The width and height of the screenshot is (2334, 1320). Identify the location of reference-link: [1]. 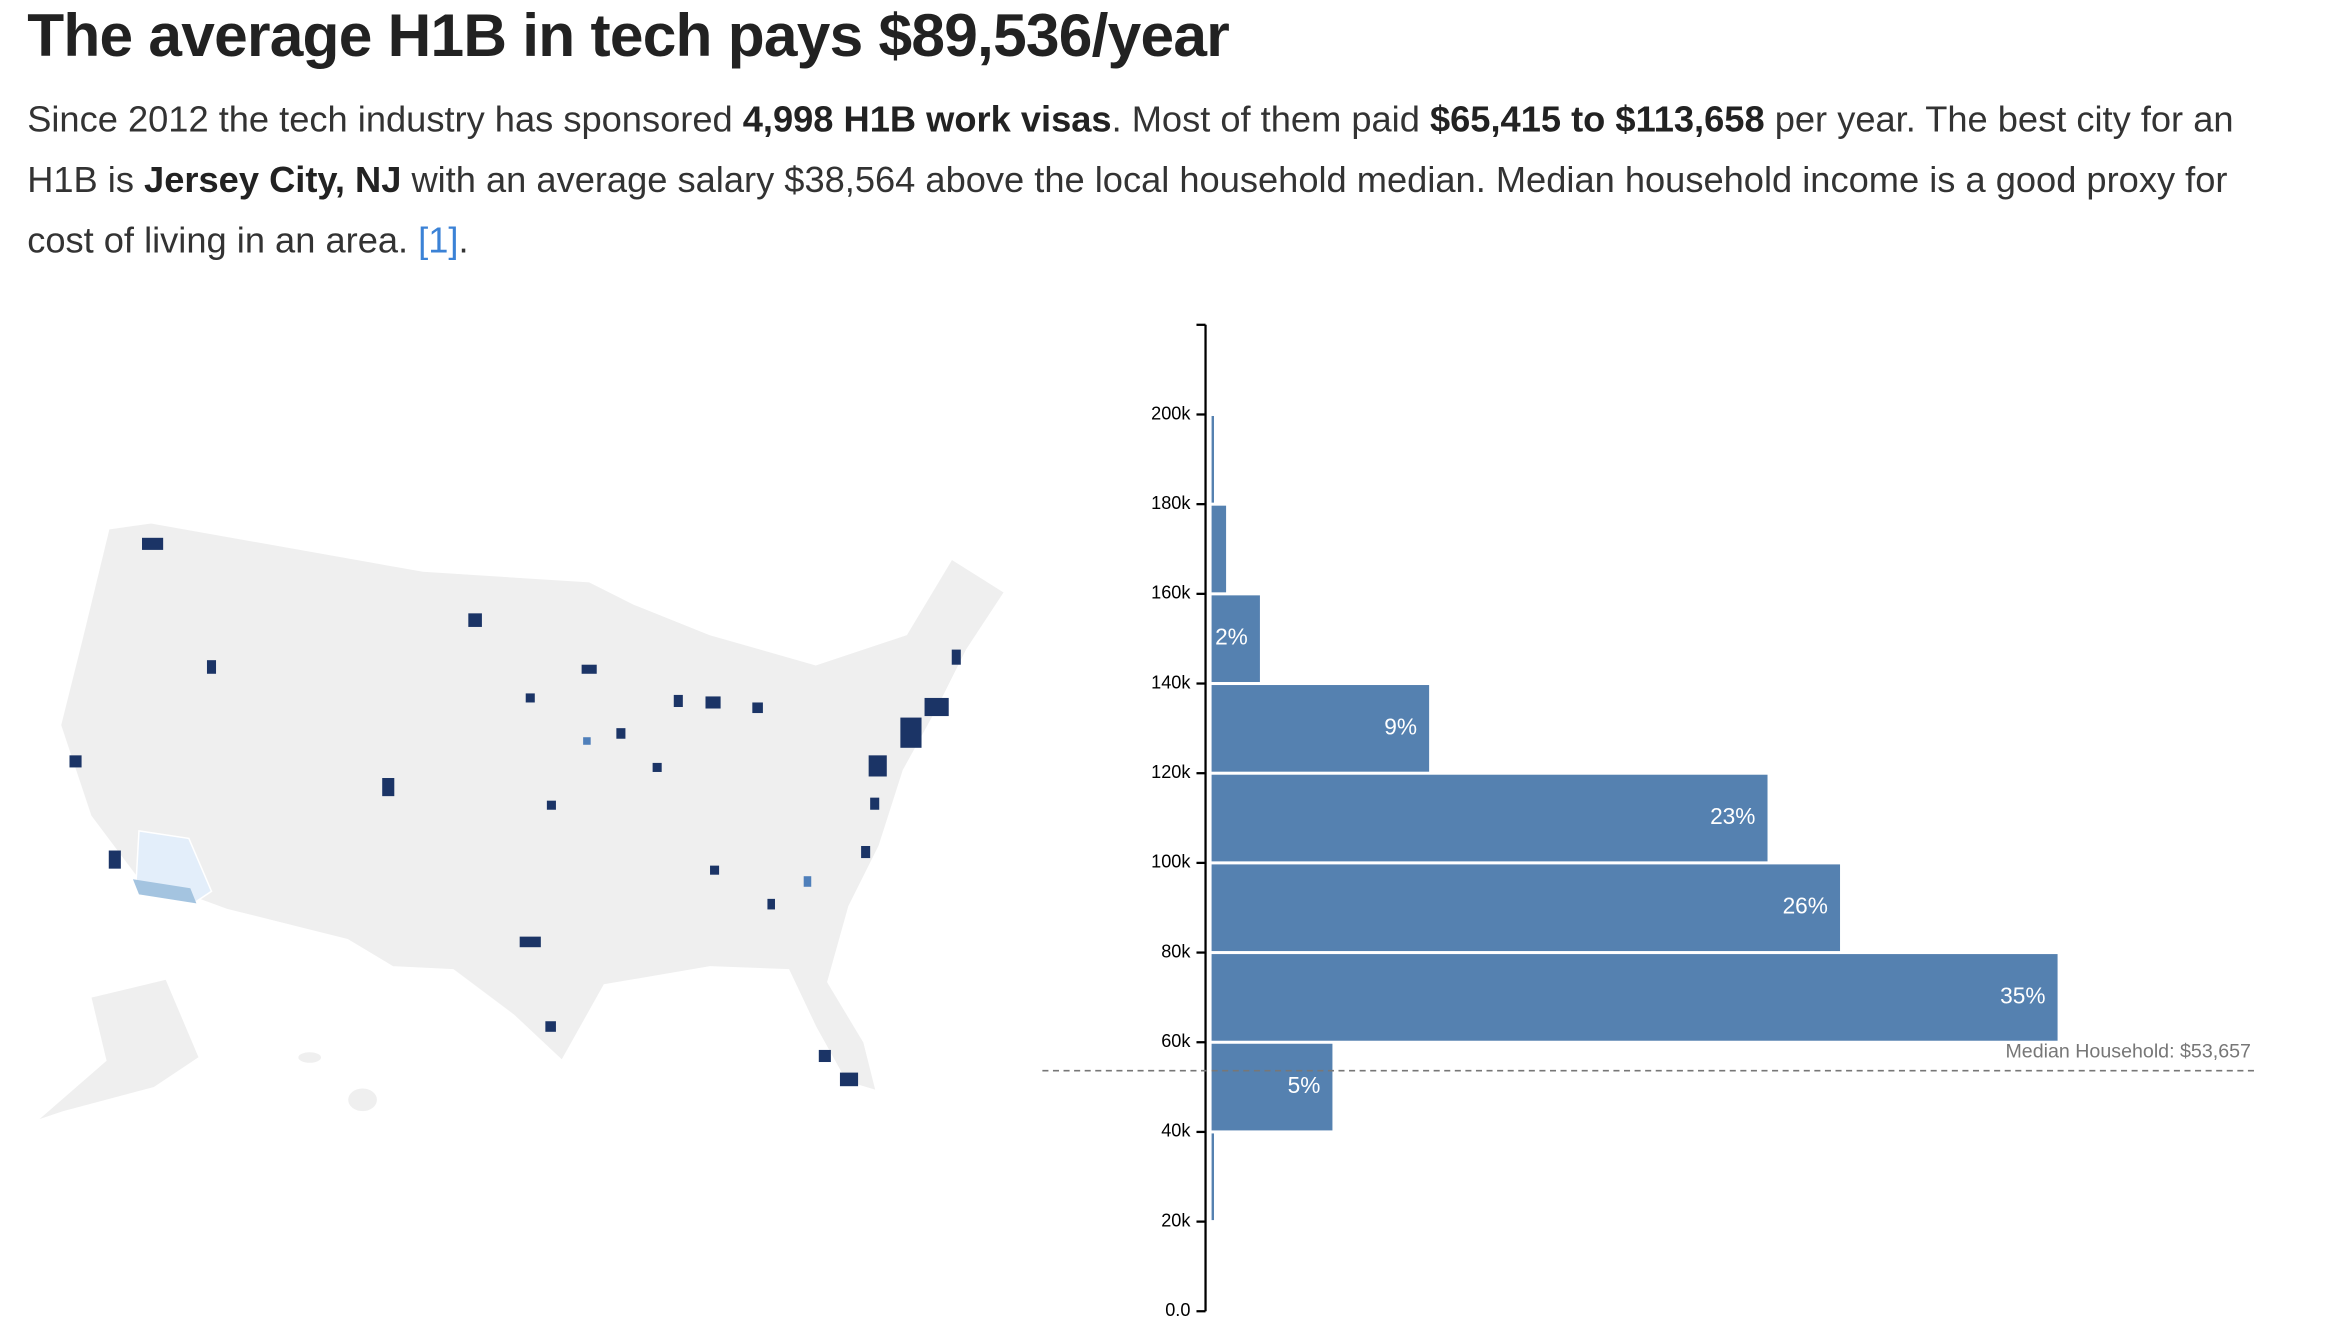
(438, 241).